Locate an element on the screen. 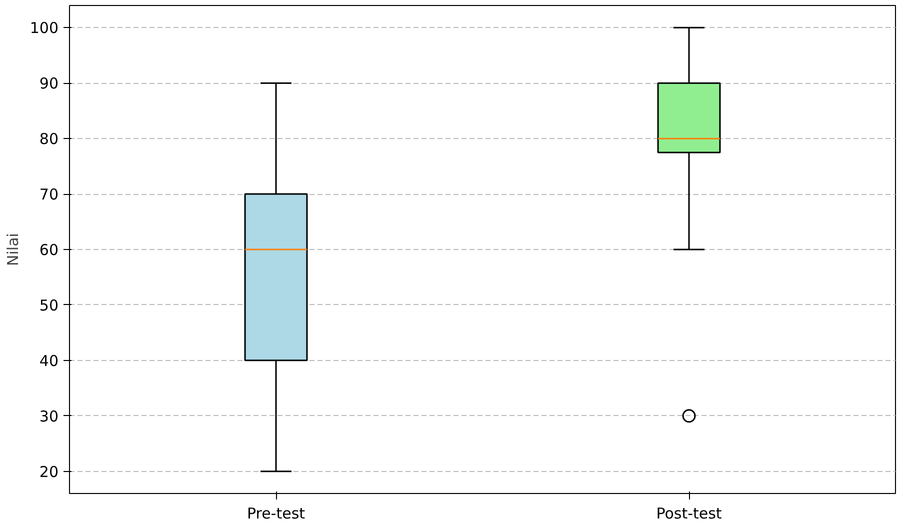  y-tick-label: 50 is located at coordinates (49, 305).